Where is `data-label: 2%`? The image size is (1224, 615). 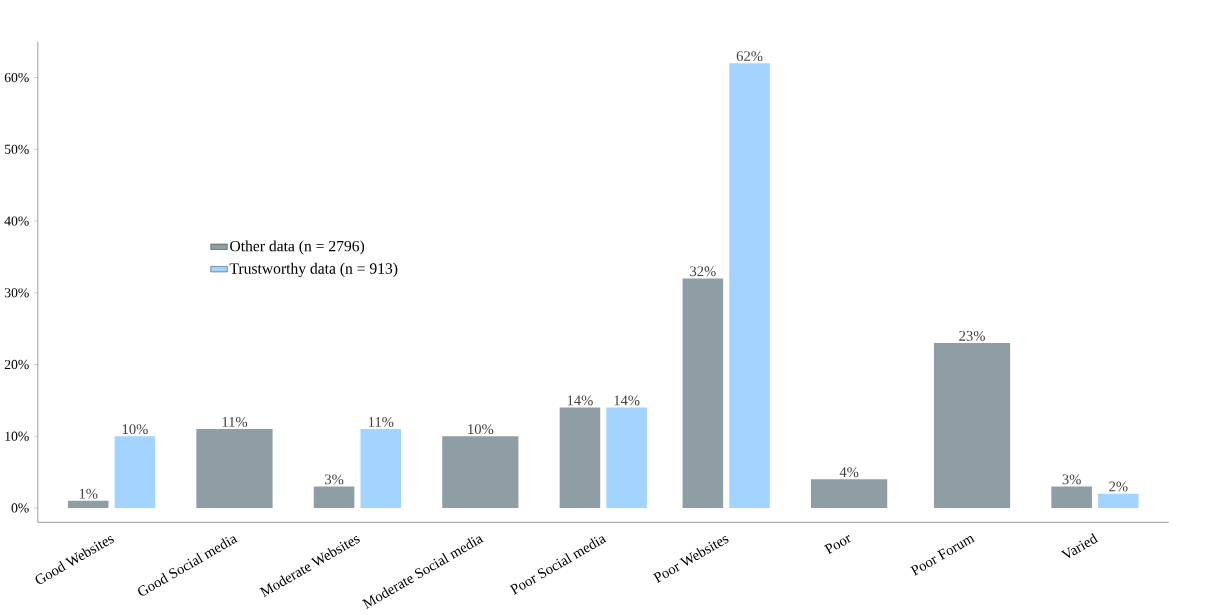
data-label: 2% is located at coordinates (1118, 486).